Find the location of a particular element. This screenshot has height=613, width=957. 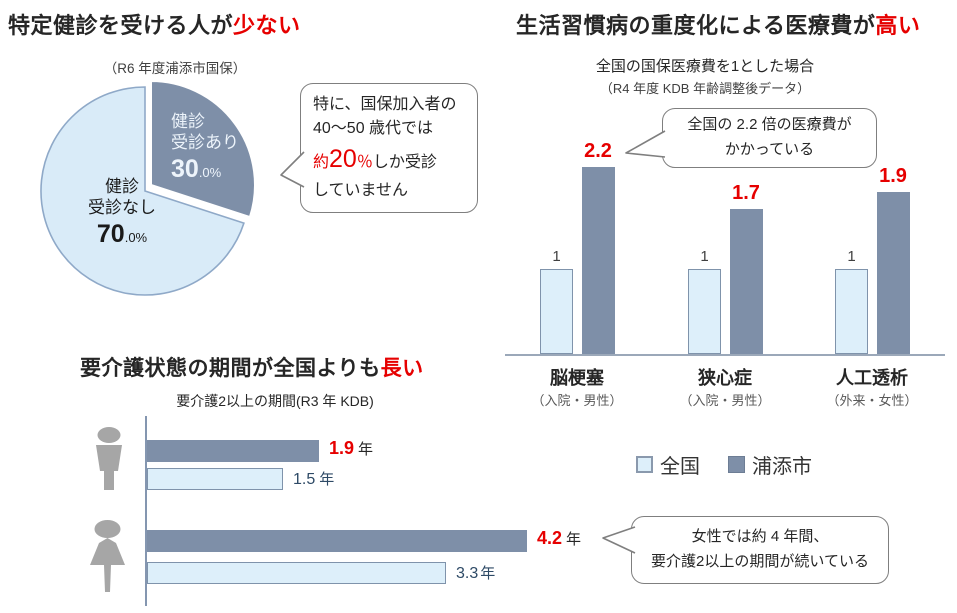

bar-national-male is located at coordinates (215, 479).